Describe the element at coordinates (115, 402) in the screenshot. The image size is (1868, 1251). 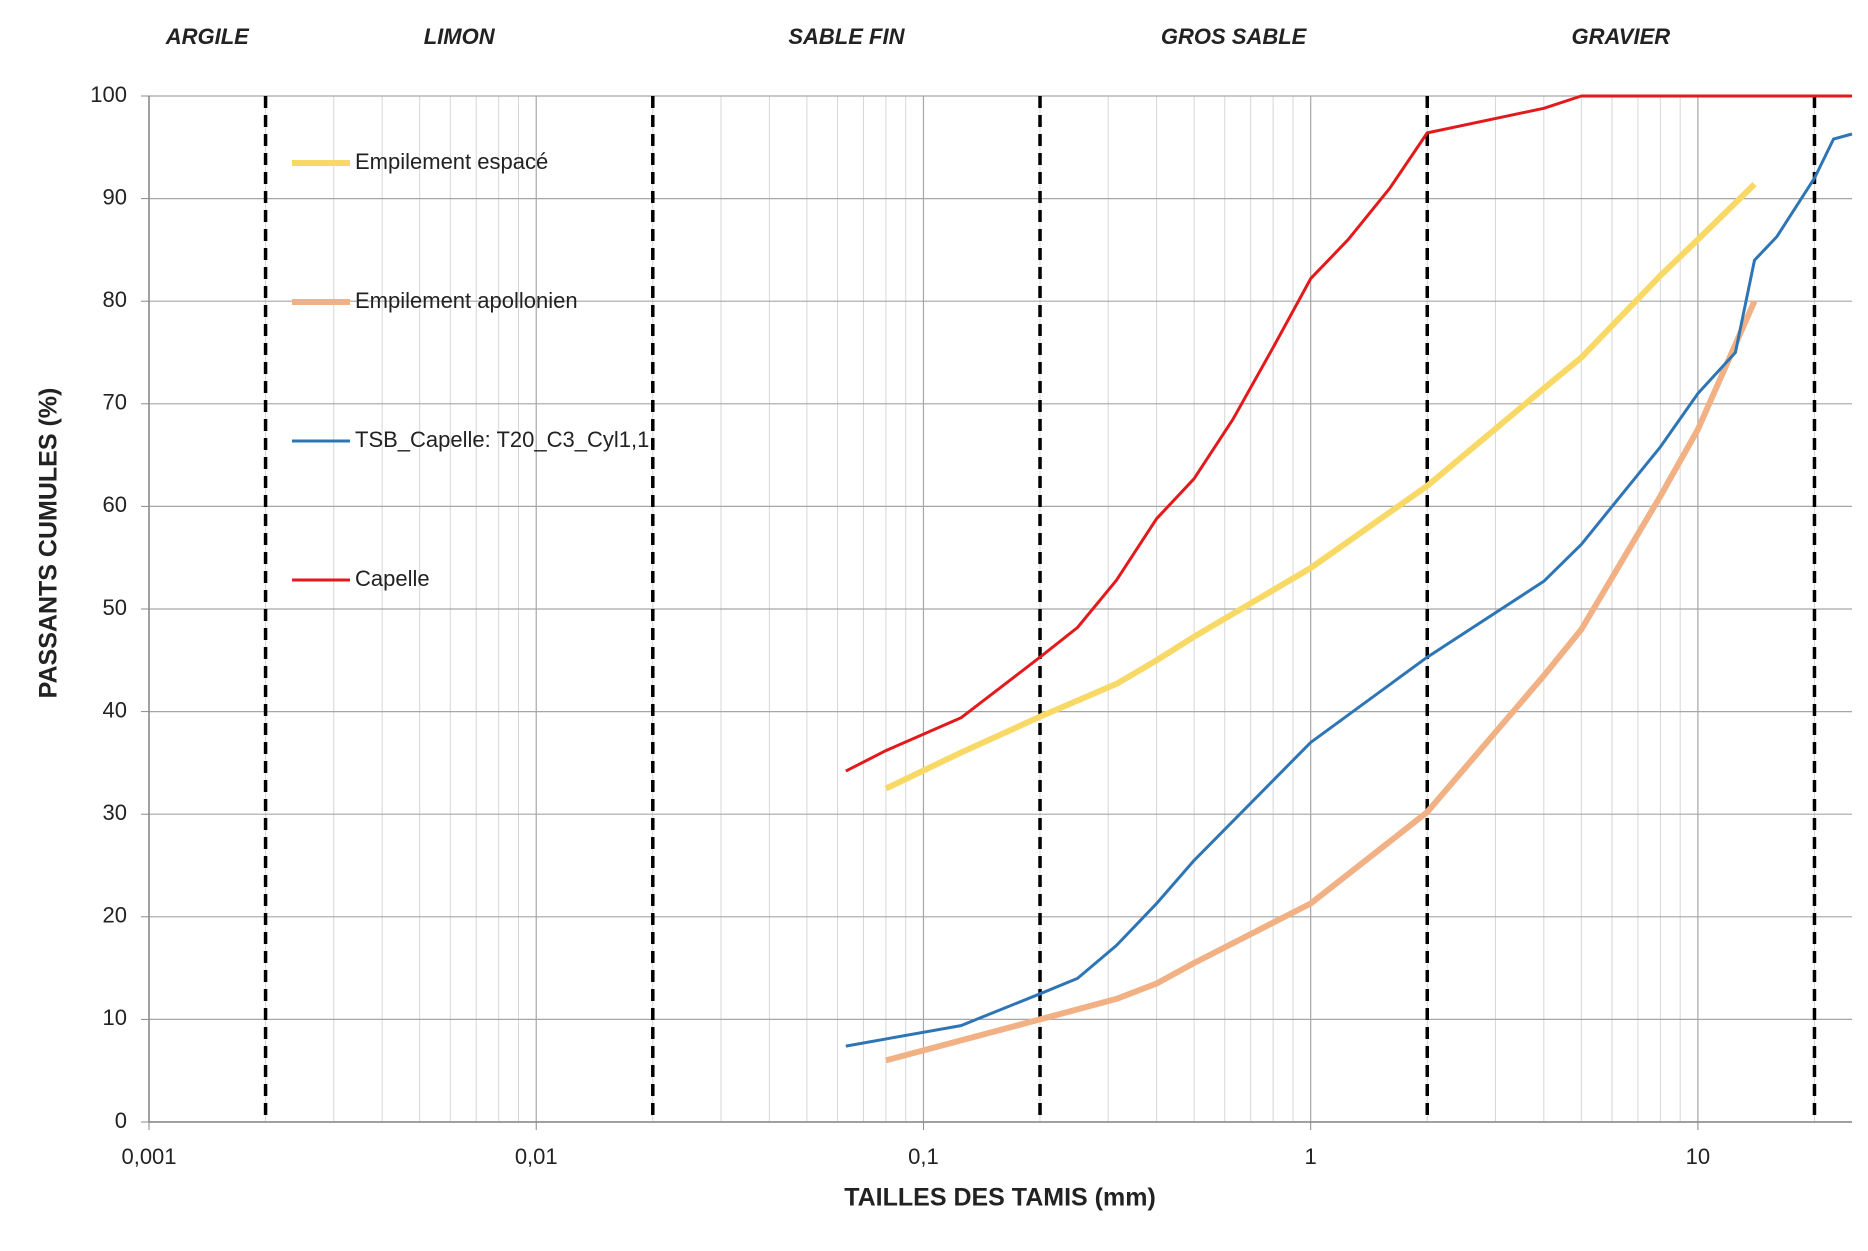
I see `y-tick-label: 70` at that location.